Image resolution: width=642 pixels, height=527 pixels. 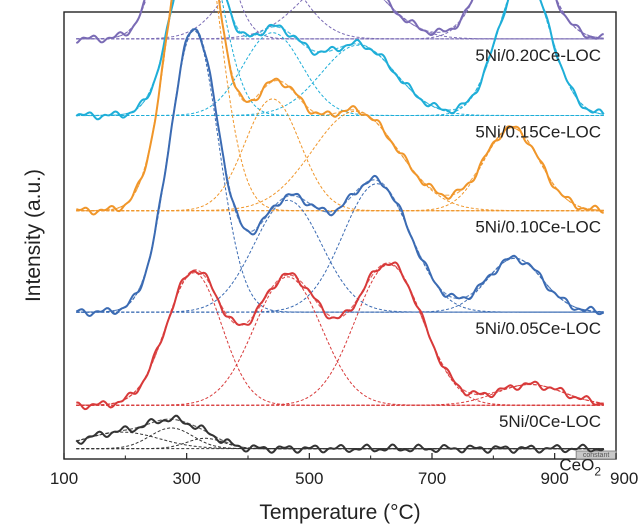 I want to click on series-label: 5Ni/0.10Ce-LOC, so click(x=538, y=227).